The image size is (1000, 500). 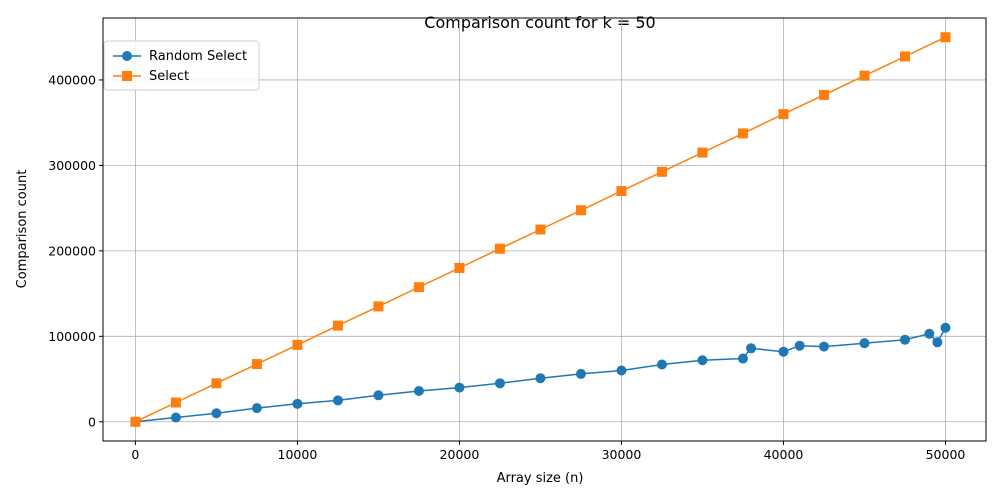 I want to click on x-axis-label: Array size (n), so click(x=540, y=478).